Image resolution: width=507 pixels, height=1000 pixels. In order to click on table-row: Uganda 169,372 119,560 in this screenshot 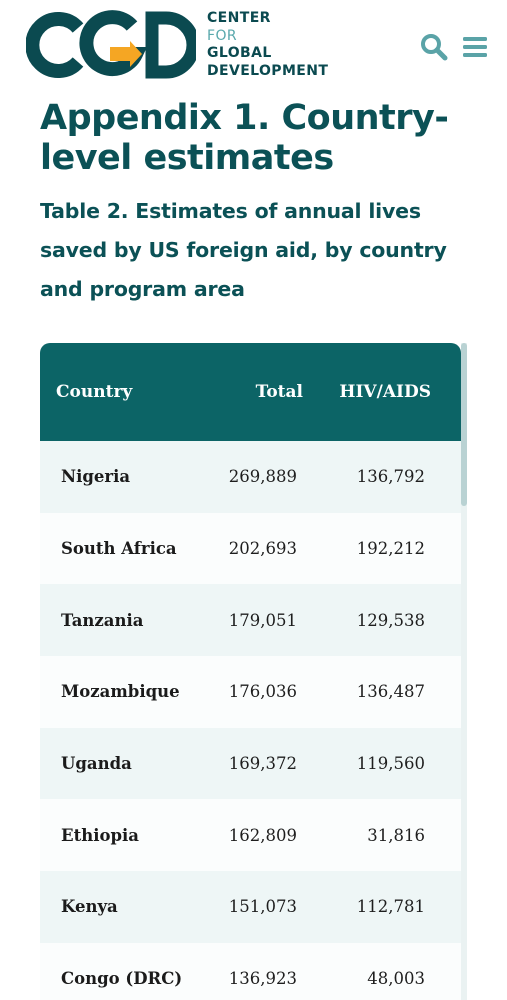, I will do `click(250, 763)`.